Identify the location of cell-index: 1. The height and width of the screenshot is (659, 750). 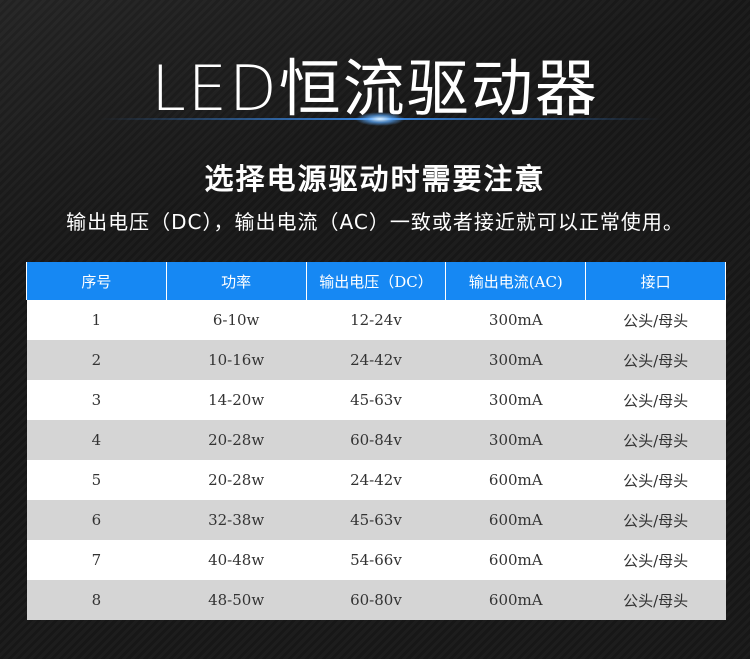
(96, 320).